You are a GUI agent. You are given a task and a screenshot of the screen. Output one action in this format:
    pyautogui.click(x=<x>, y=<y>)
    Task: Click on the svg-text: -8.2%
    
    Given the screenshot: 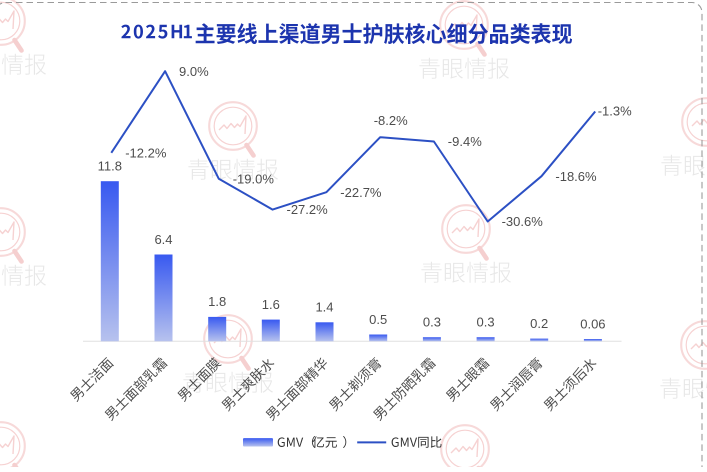 What is the action you would take?
    pyautogui.click(x=391, y=120)
    